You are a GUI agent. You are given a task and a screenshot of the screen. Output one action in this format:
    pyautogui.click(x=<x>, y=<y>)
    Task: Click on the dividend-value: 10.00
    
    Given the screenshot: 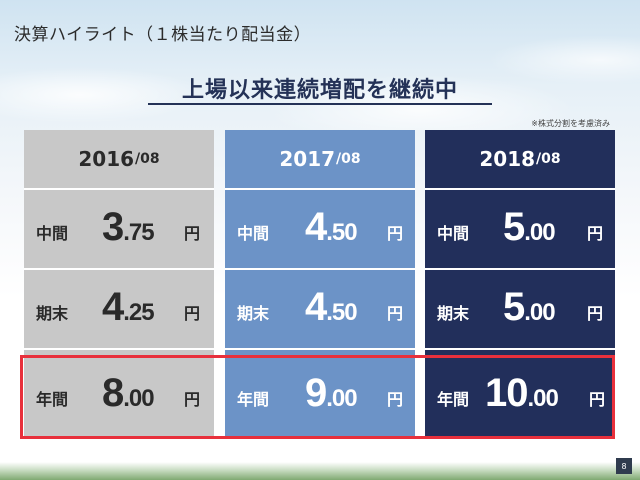 What is the action you would take?
    pyautogui.click(x=522, y=393)
    